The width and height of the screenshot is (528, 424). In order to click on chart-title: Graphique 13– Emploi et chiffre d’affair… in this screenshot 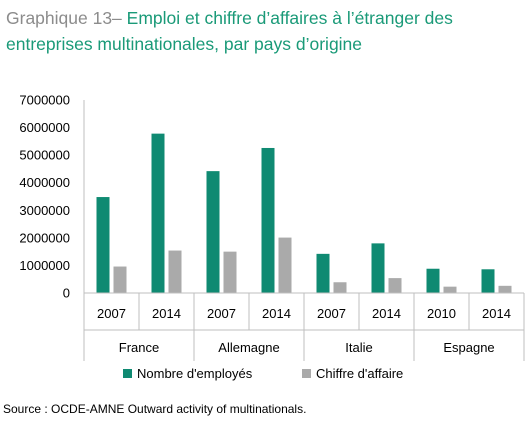, I will do `click(263, 31)`.